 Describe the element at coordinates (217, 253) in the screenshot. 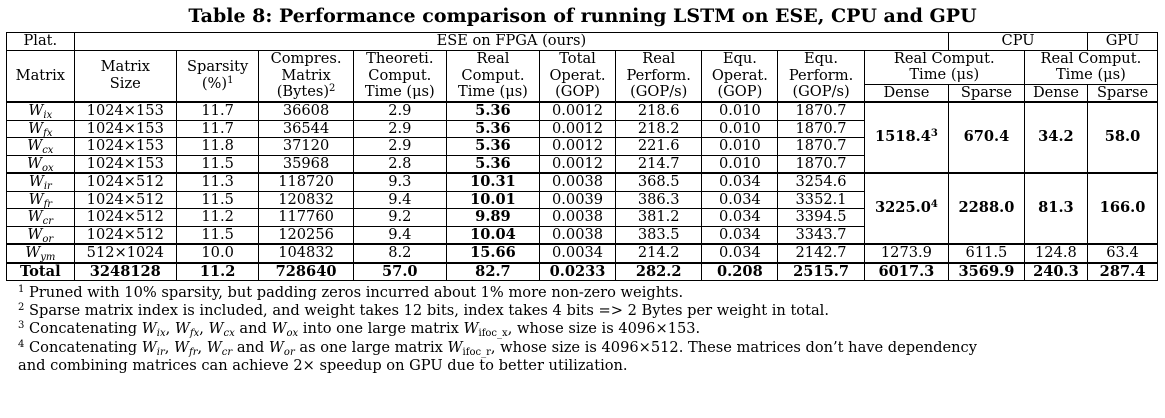

I see `sparsity-cell: 10.0` at that location.